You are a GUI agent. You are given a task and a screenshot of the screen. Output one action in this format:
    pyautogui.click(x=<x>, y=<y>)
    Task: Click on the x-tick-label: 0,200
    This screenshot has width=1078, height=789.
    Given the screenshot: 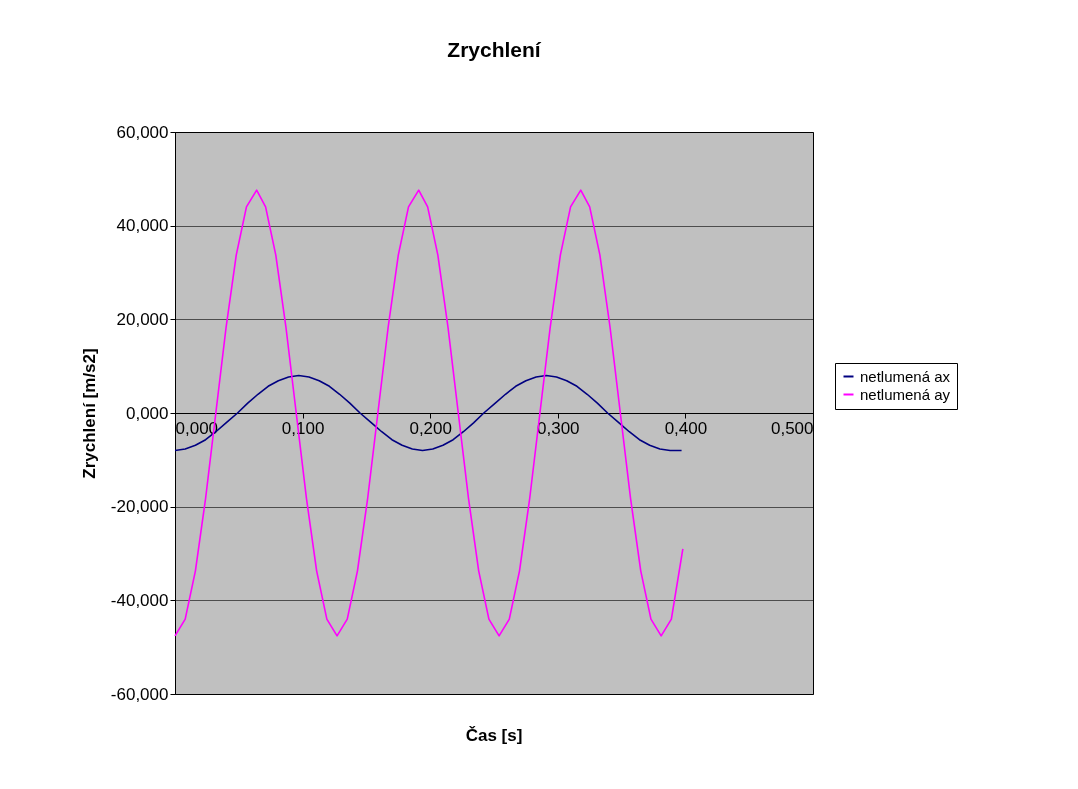 What is the action you would take?
    pyautogui.click(x=430, y=428)
    